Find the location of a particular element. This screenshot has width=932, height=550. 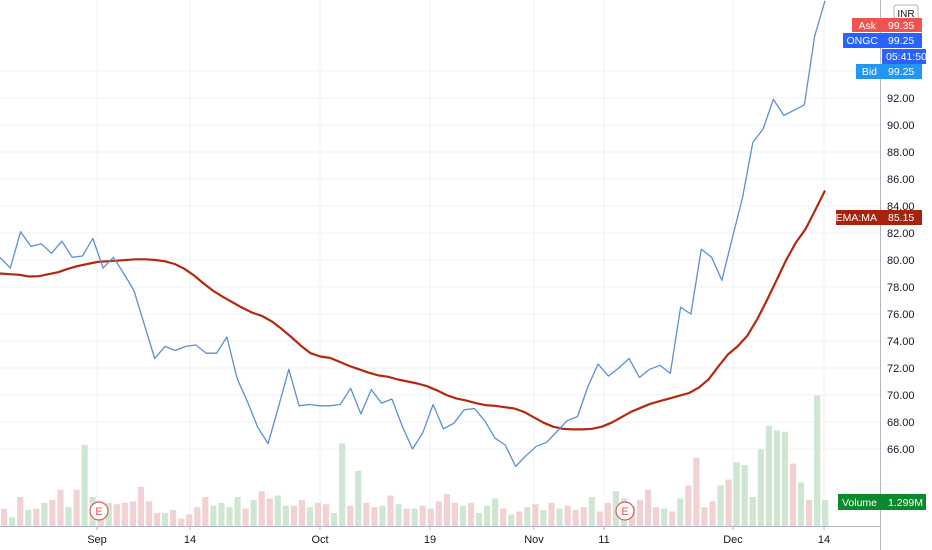

price-tick-label: 68.00 is located at coordinates (901, 423).